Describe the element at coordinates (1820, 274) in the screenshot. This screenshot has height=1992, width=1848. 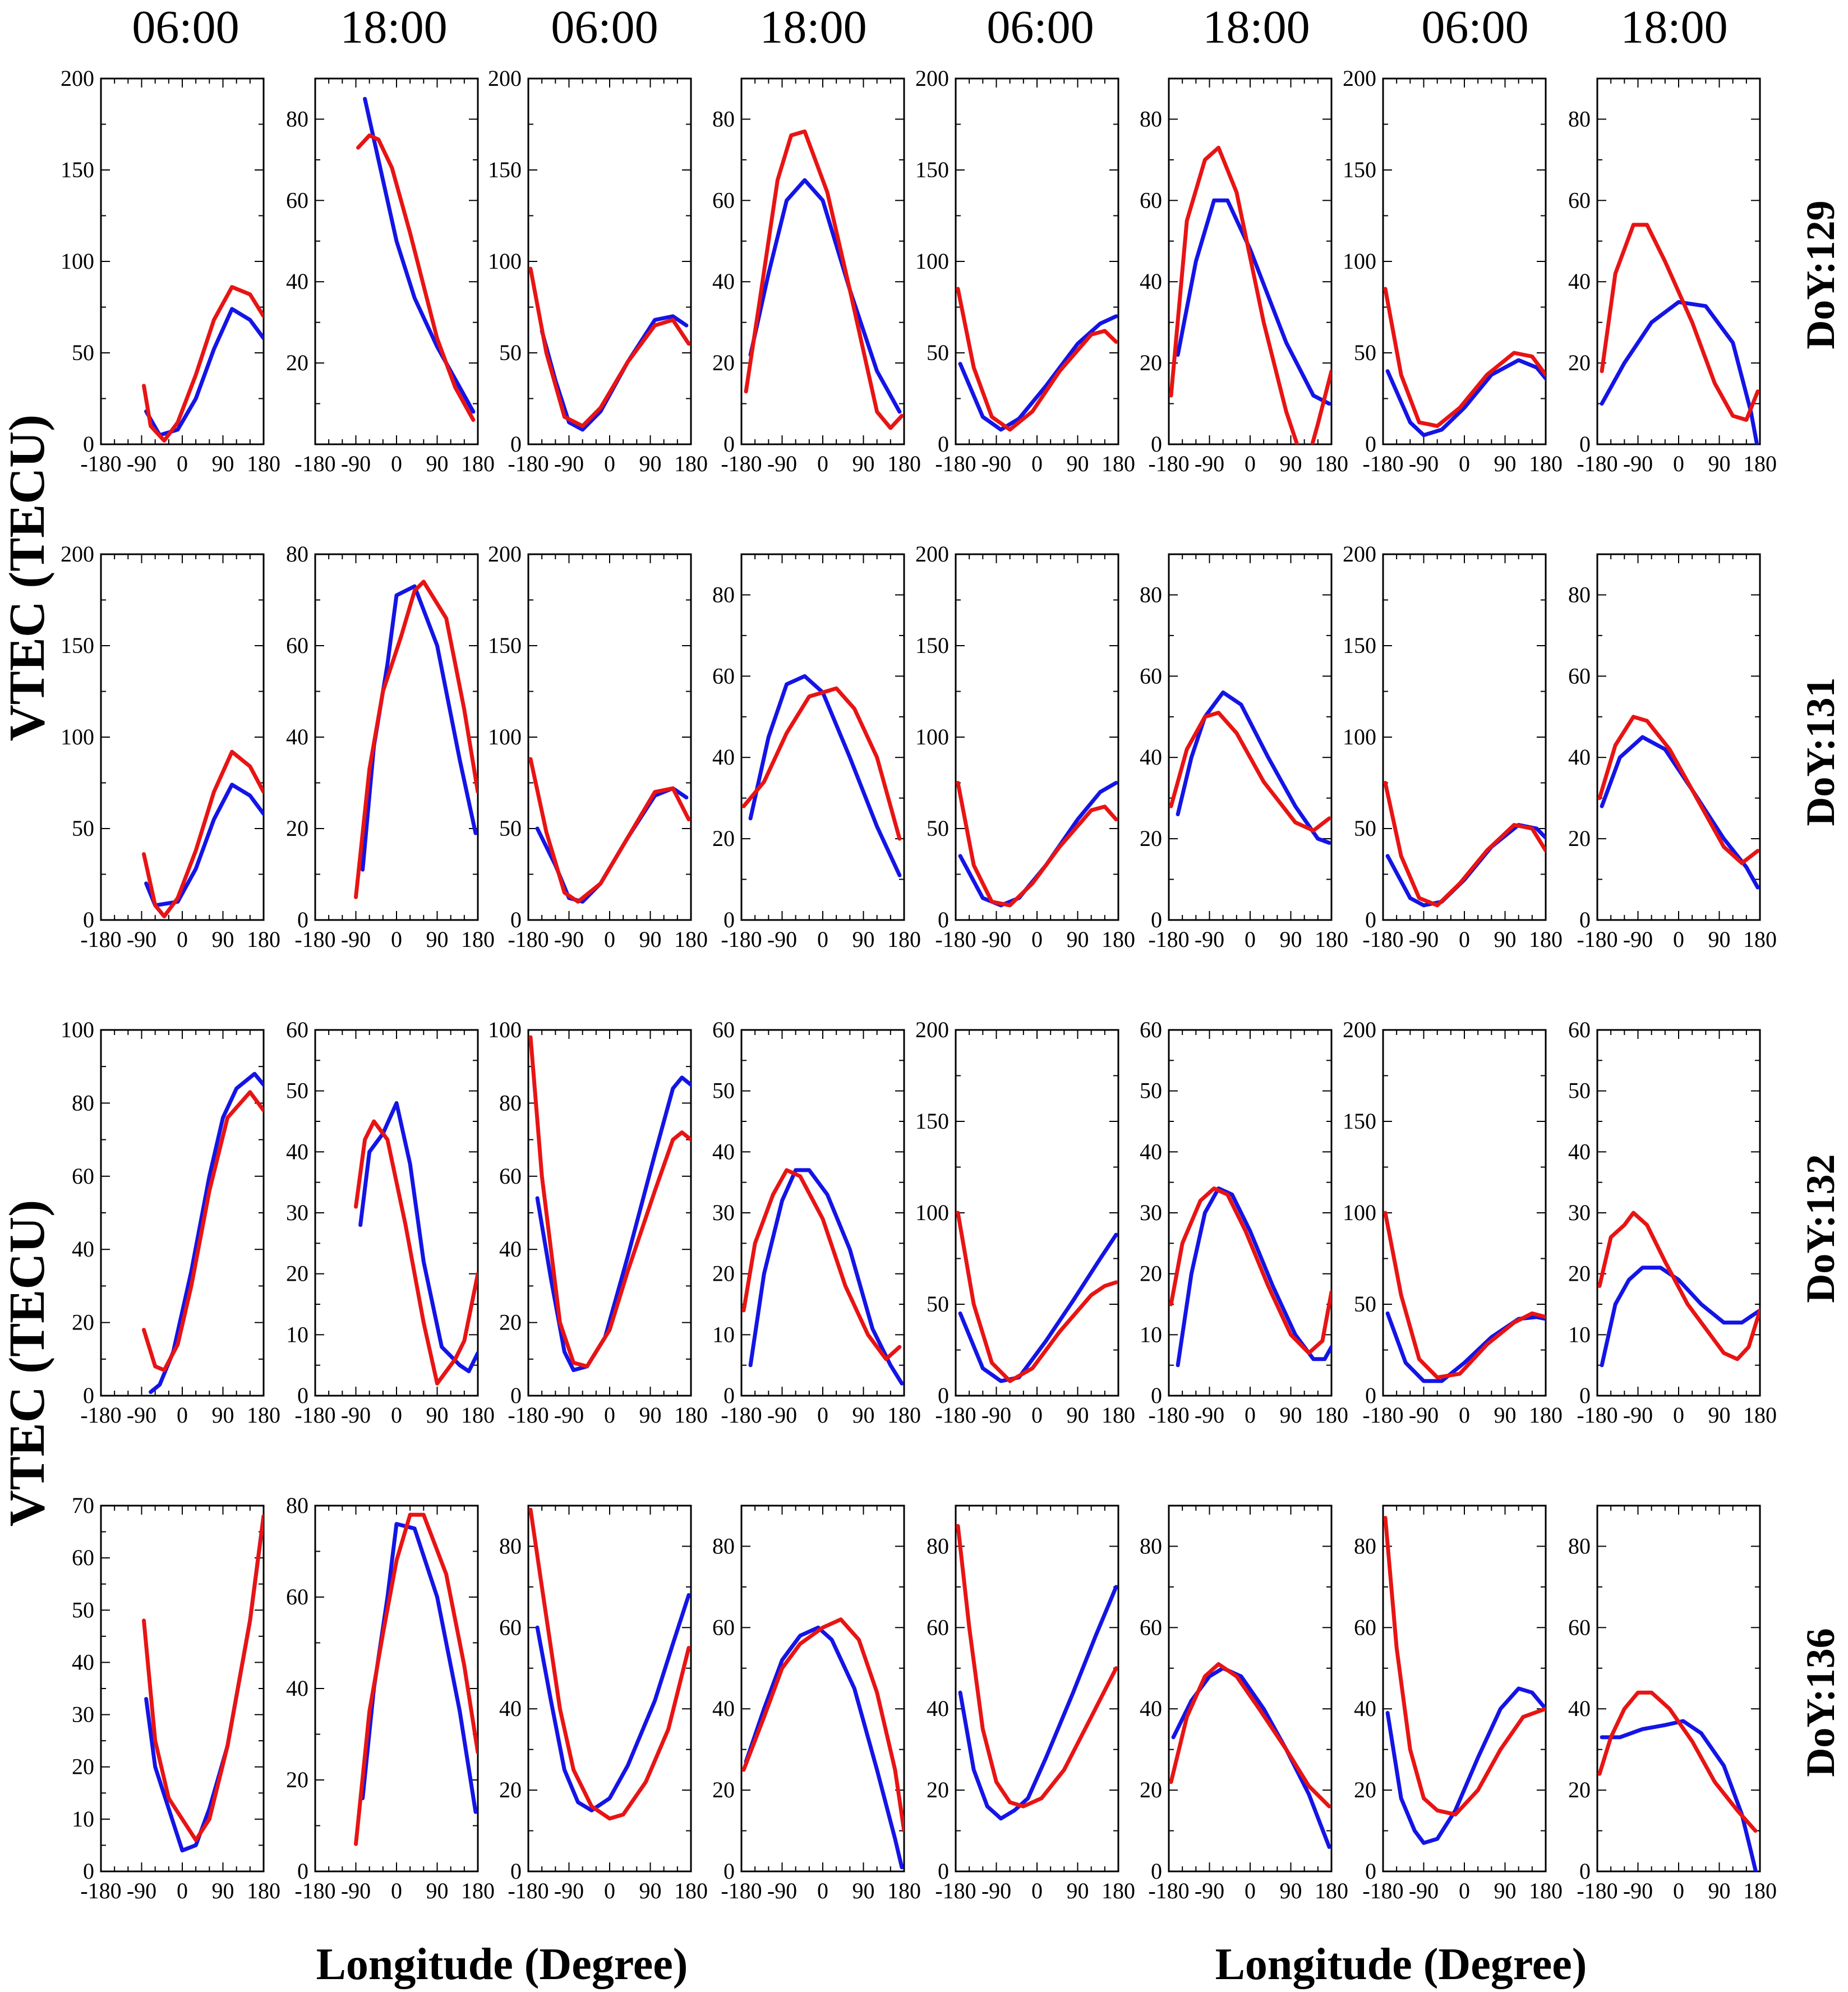
I see `row-label-1: DoY:129` at that location.